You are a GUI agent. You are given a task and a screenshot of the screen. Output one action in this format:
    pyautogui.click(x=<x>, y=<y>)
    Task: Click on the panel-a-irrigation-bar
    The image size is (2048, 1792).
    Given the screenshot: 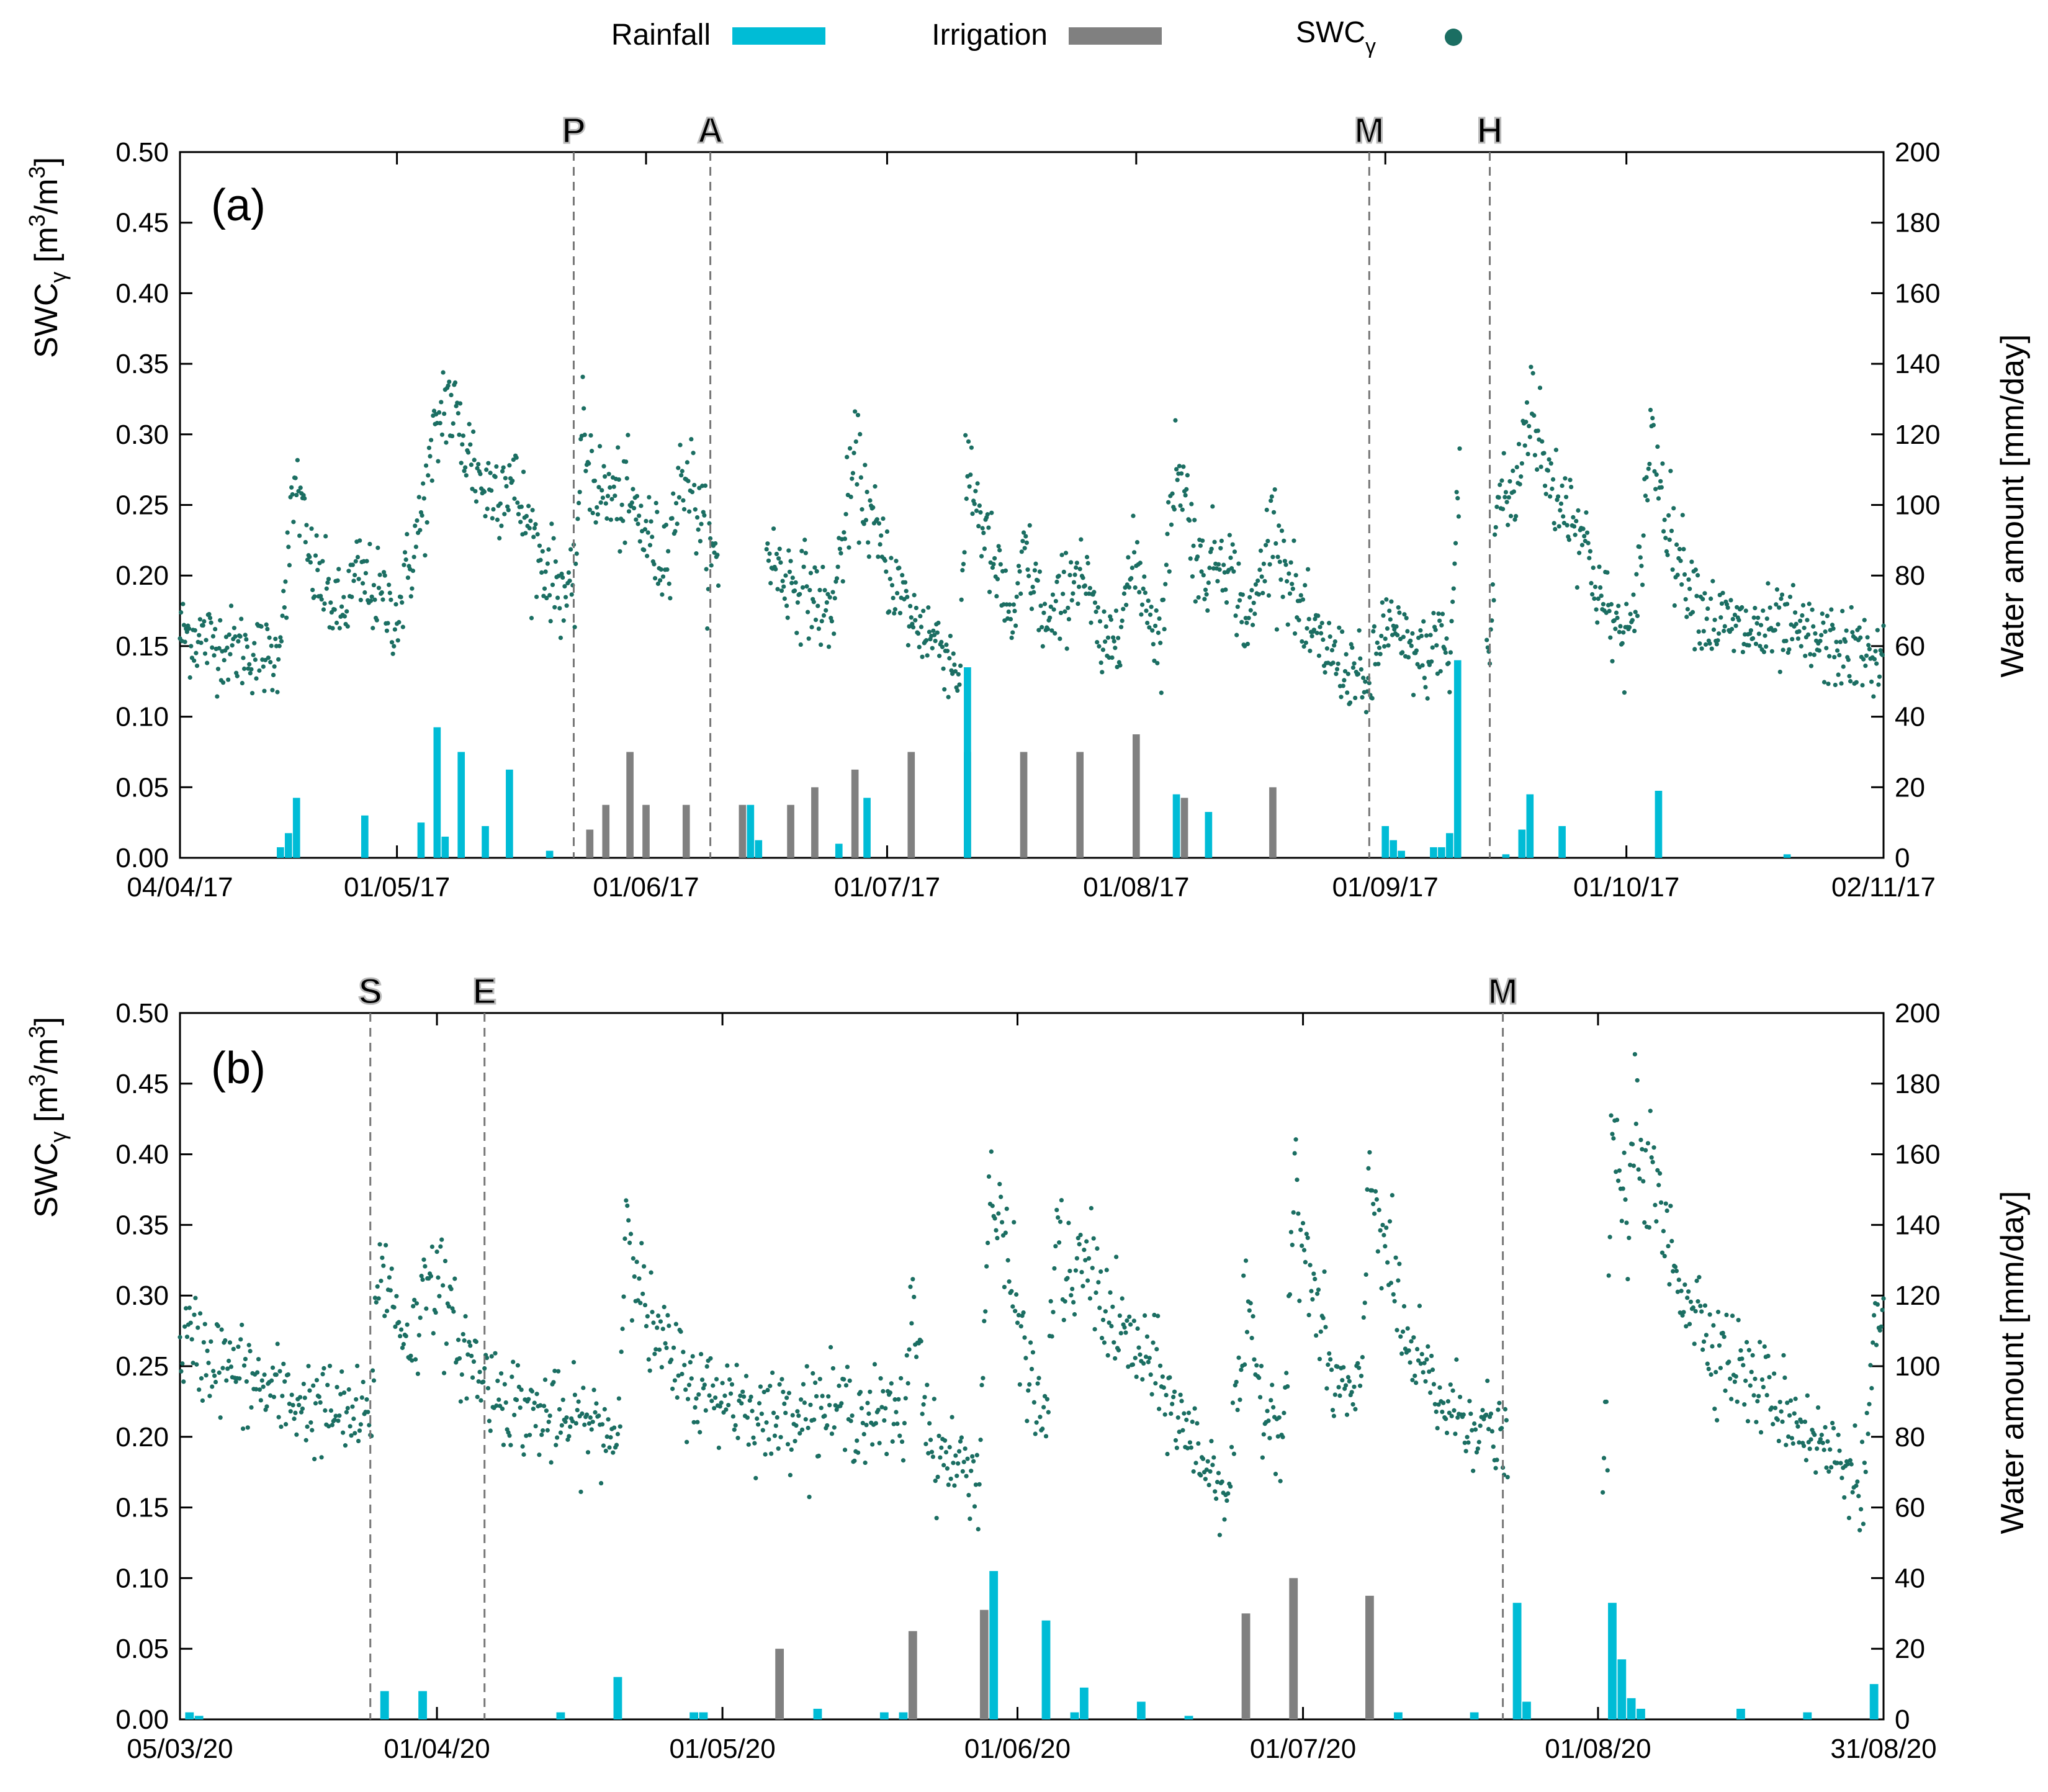 What is the action you would take?
    pyautogui.click(x=1080, y=805)
    